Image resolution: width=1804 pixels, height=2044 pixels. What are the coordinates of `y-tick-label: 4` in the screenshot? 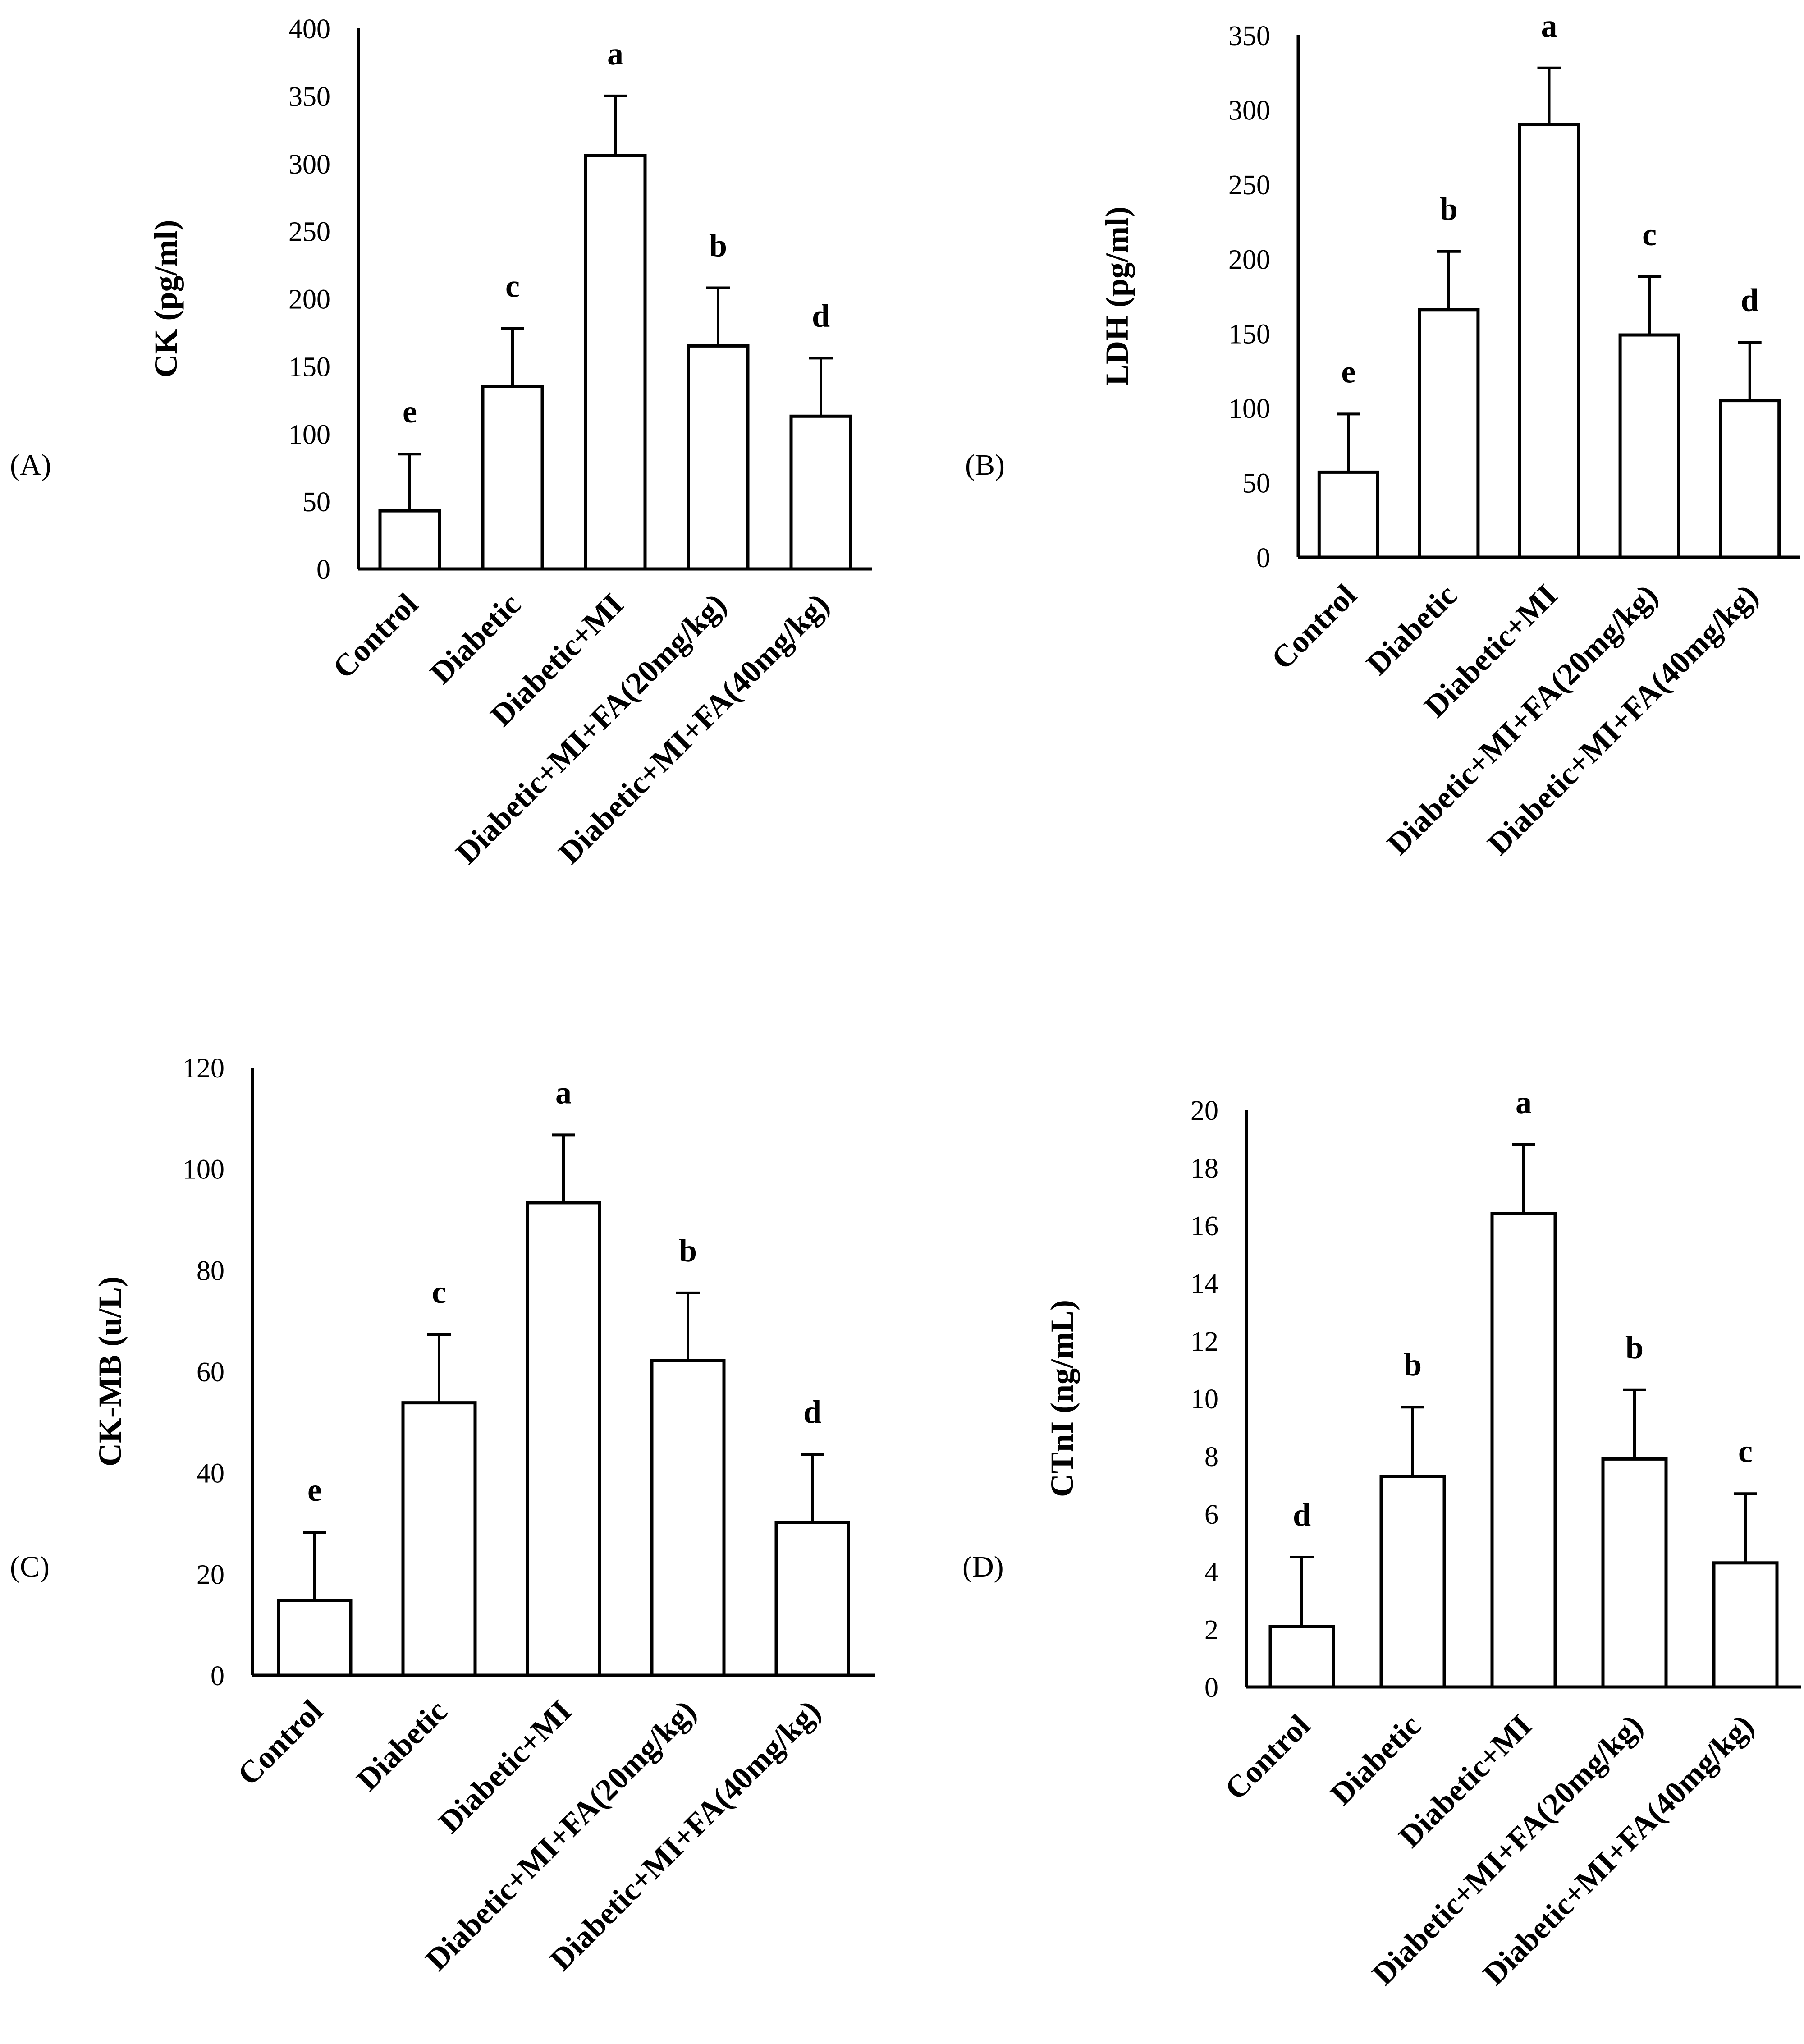 It's located at (1211, 1572).